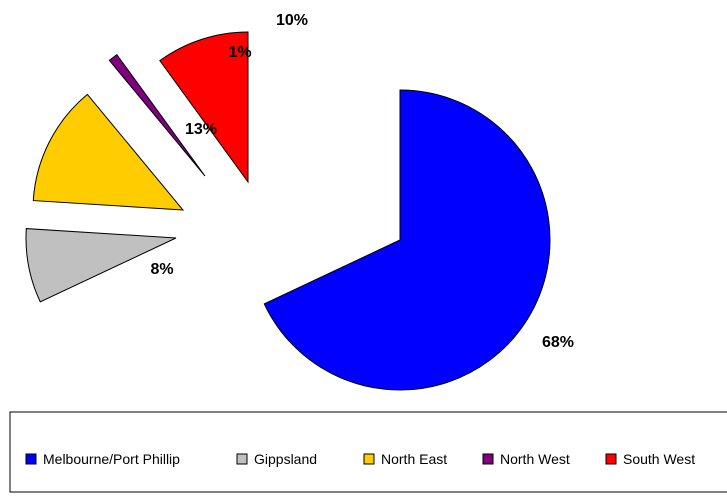 This screenshot has height=497, width=727. Describe the element at coordinates (101, 265) in the screenshot. I see `pie-slice-gippsland` at that location.